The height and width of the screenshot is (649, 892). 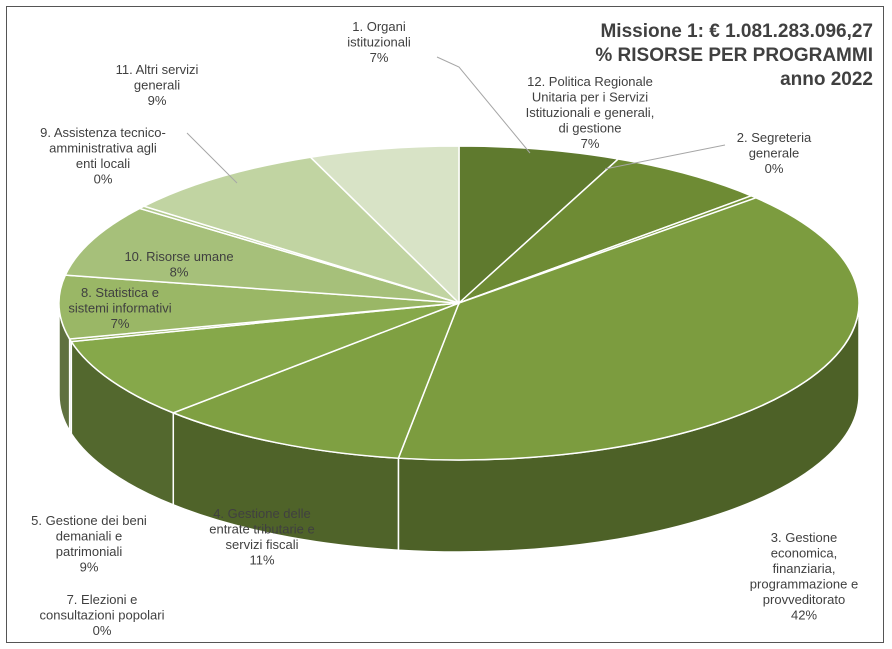 What do you see at coordinates (120, 292) in the screenshot?
I see `slice-label-8-line-1: 8. Statistica e` at bounding box center [120, 292].